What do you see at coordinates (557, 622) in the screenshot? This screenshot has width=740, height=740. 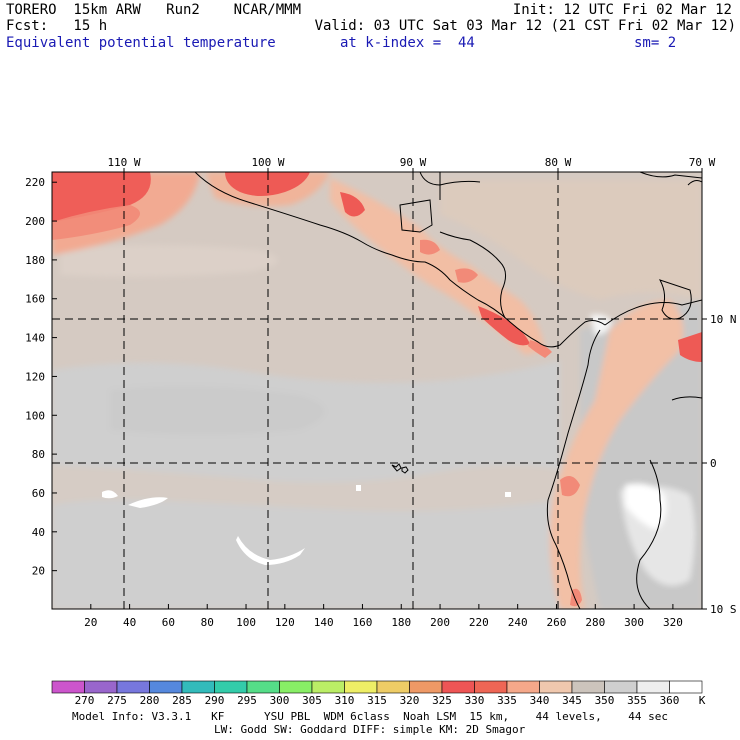 I see `x-tick-label: 260` at bounding box center [557, 622].